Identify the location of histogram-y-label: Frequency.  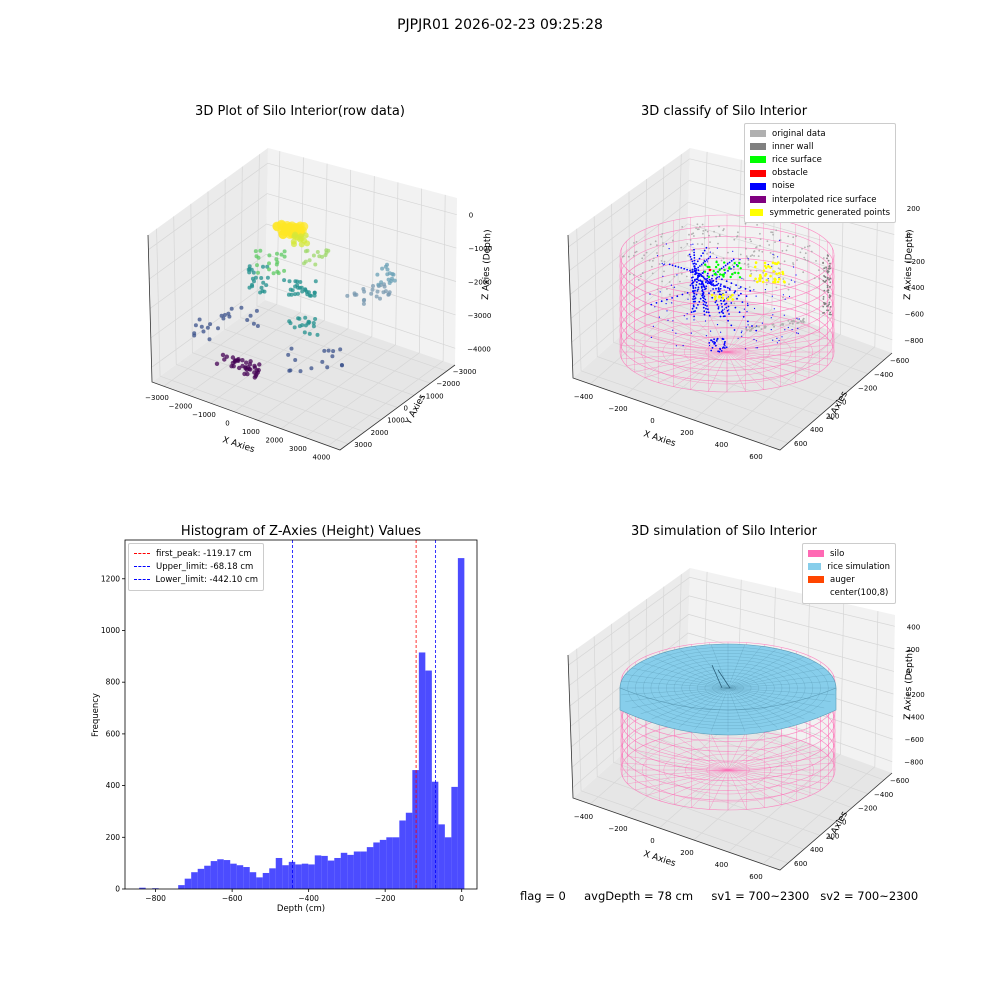
(96, 715).